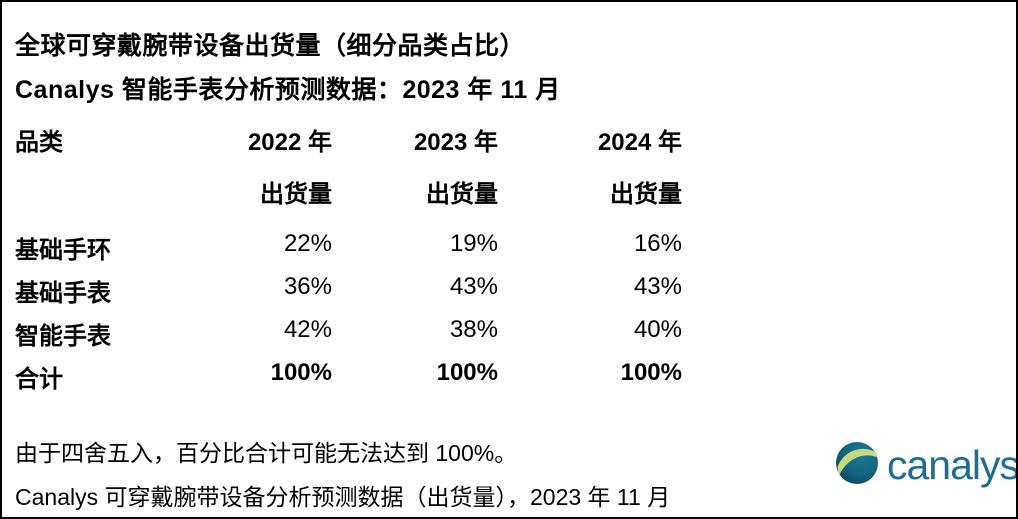 This screenshot has height=519, width=1018. I want to click on page-title: 全球可穿戴腕带设备出货量（细分品类占比）, so click(270, 46).